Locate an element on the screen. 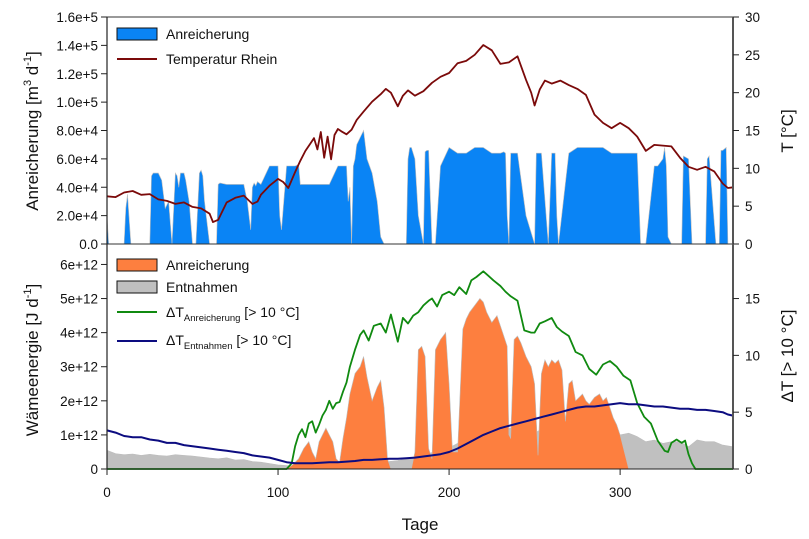 Image resolution: width=809 pixels, height=539 pixels. top-y-axis-title: Anreicherung [m3 d-1] is located at coordinates (32, 131).